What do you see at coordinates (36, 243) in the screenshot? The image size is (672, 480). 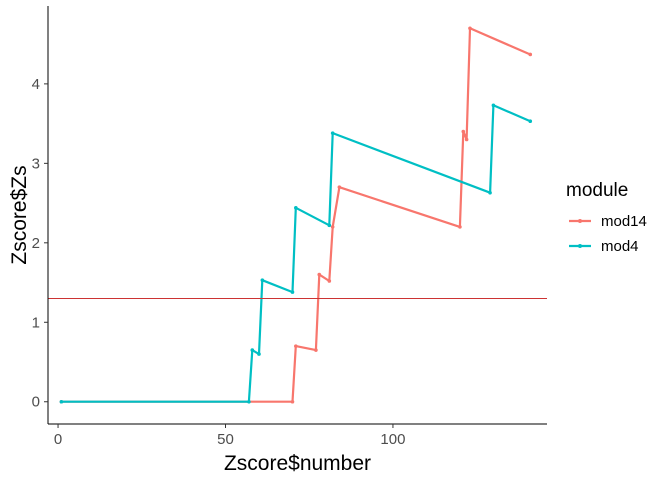 I see `y-tick-label: 2` at bounding box center [36, 243].